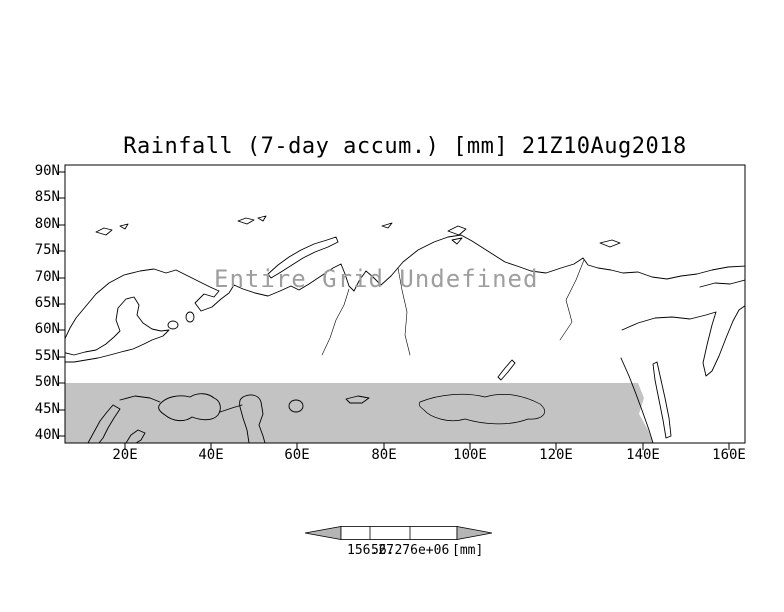  Describe the element at coordinates (200, 407) in the screenshot. I see `black-sea` at that location.